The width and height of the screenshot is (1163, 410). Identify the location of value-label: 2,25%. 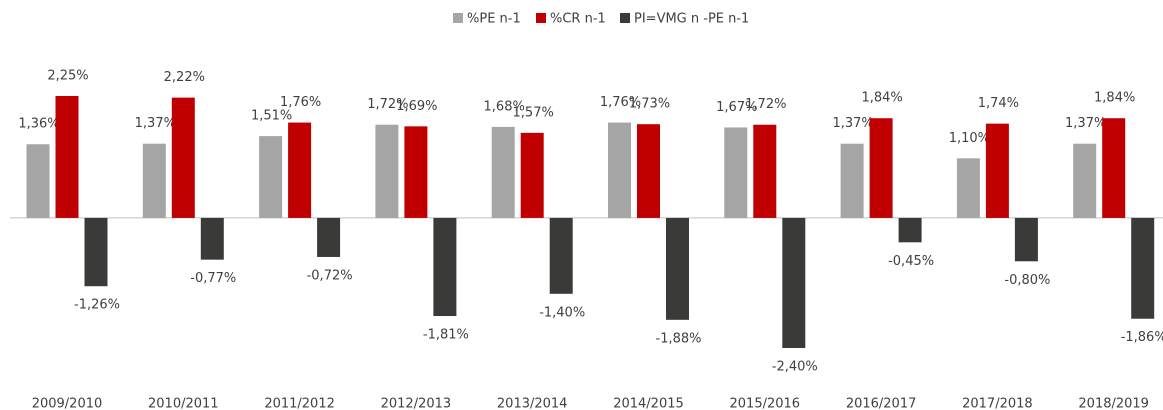
(67, 76).